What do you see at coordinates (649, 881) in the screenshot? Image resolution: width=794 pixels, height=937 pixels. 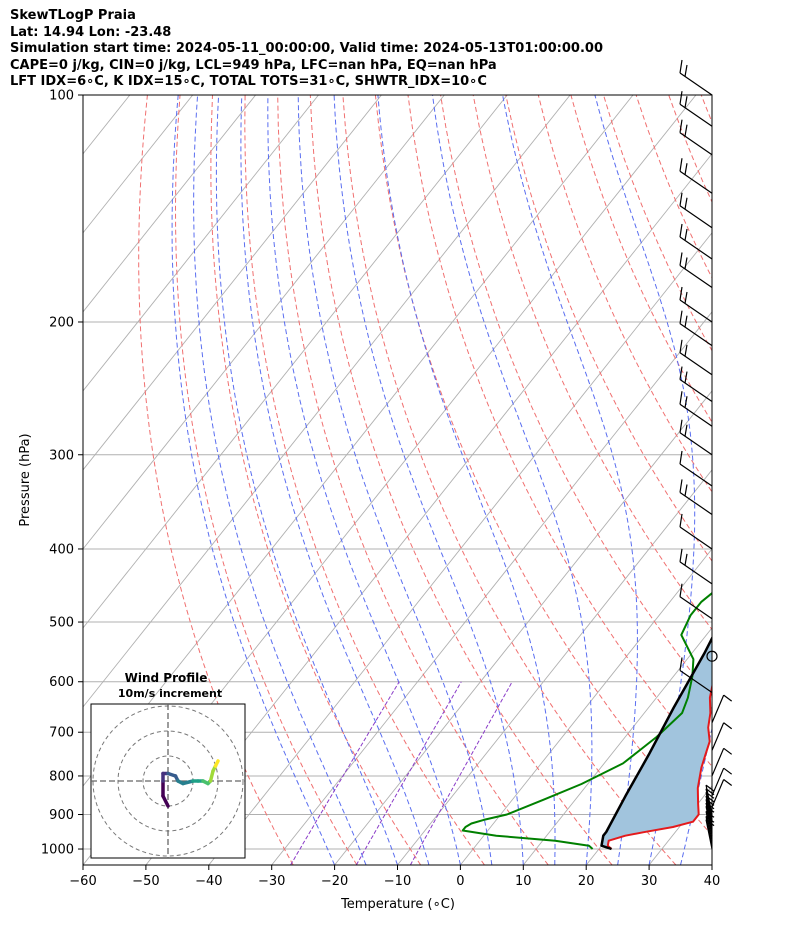 I see `x-tick-label: 30` at bounding box center [649, 881].